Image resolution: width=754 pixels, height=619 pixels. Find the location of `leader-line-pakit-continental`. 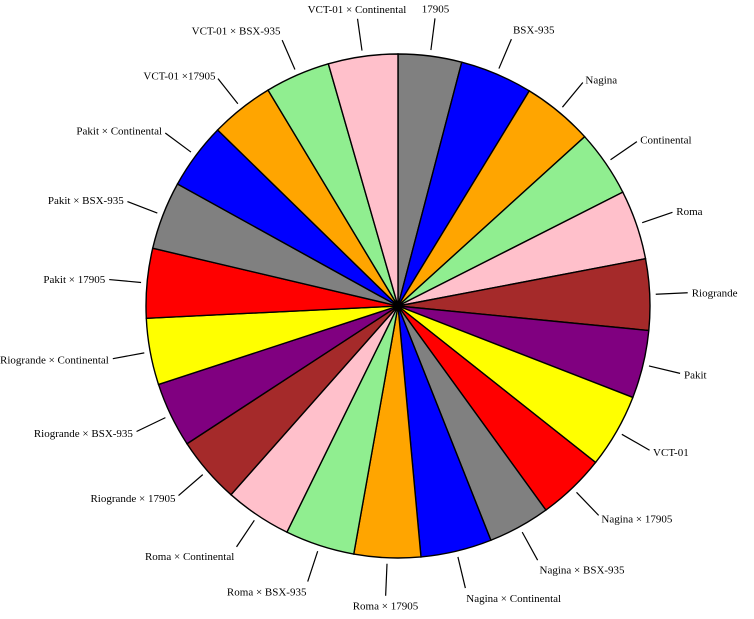

leader-line-pakit-continental is located at coordinates (178, 142).